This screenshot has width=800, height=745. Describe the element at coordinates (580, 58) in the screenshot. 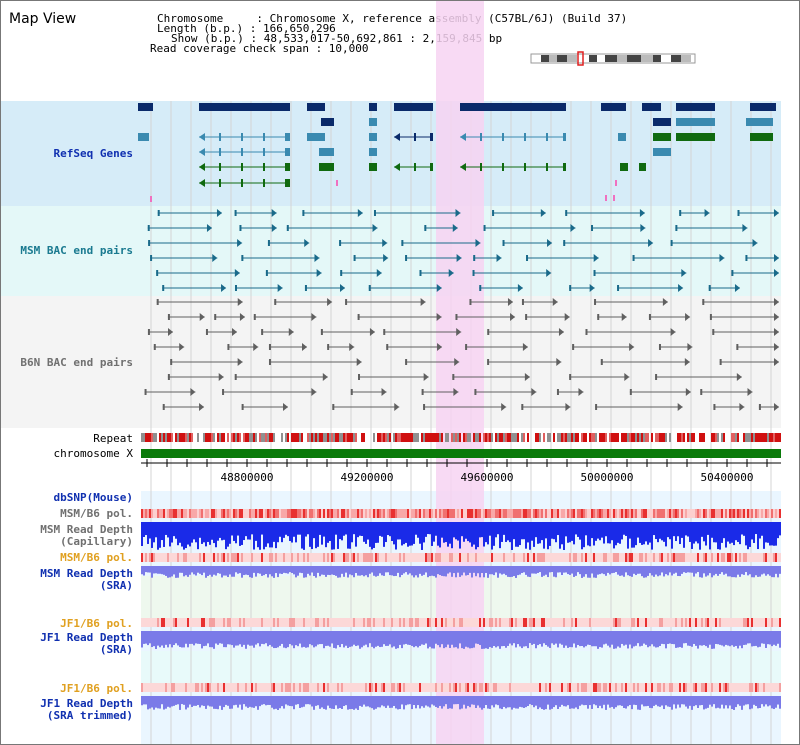

I see `ideogram-position-marker` at that location.